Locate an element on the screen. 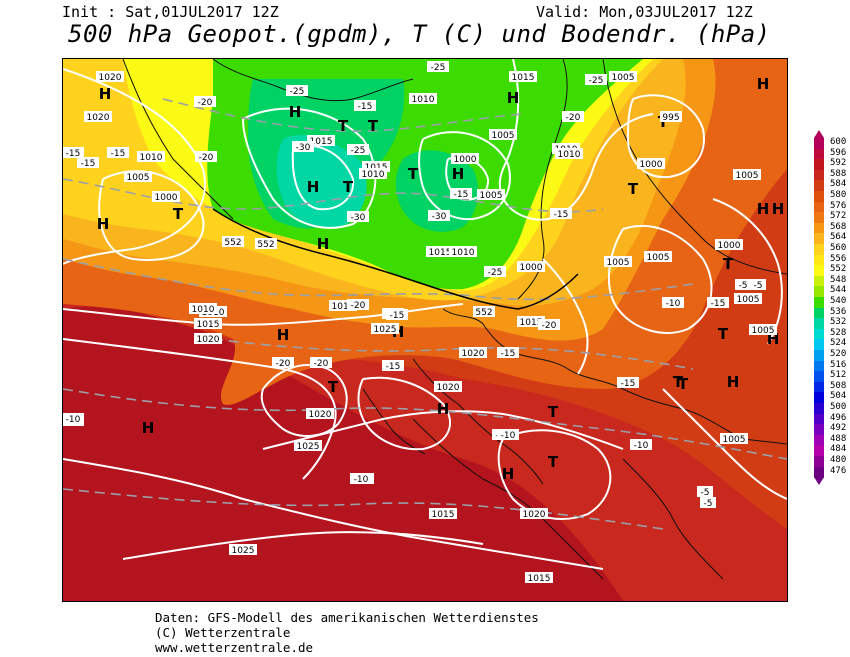 Image resolution: width=850 pixels, height=657 pixels. isobar-label-text: 1010 is located at coordinates (569, 155).